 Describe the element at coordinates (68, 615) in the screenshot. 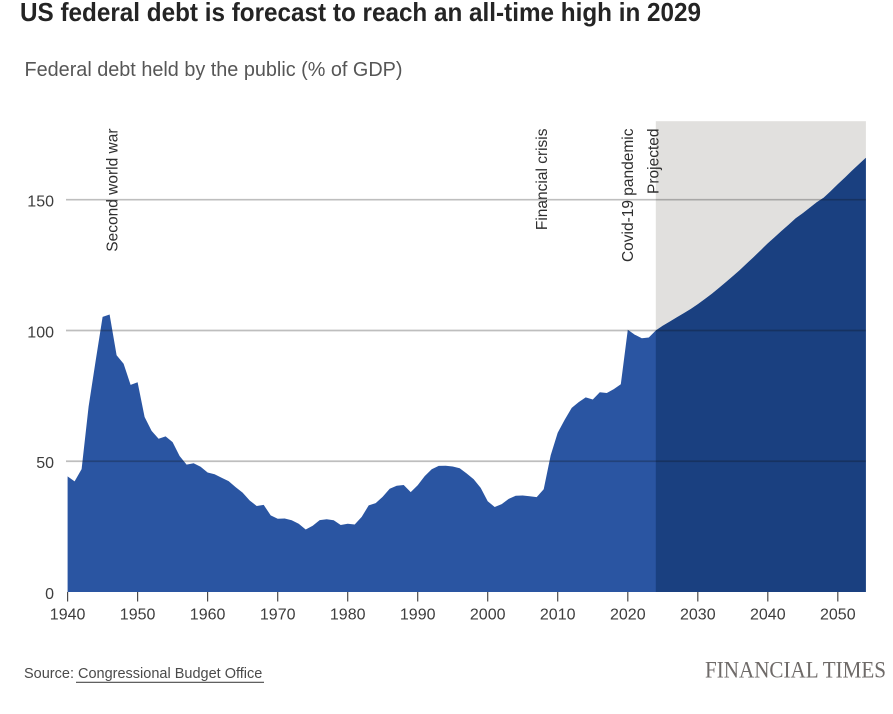

I see `svg-text: 1940` at that location.